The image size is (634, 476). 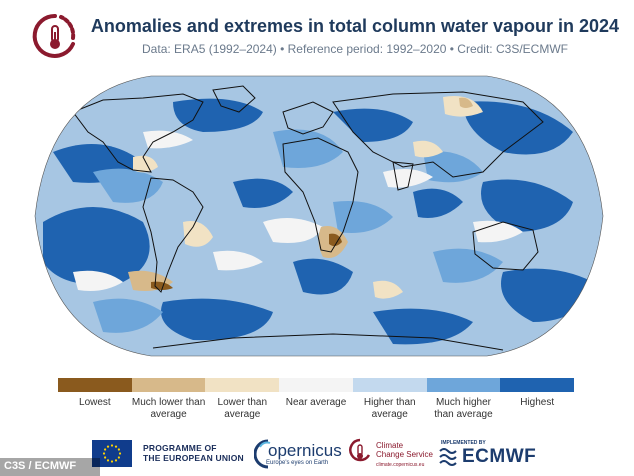 I want to click on ecmwf-name: ECMWF, so click(x=499, y=456).